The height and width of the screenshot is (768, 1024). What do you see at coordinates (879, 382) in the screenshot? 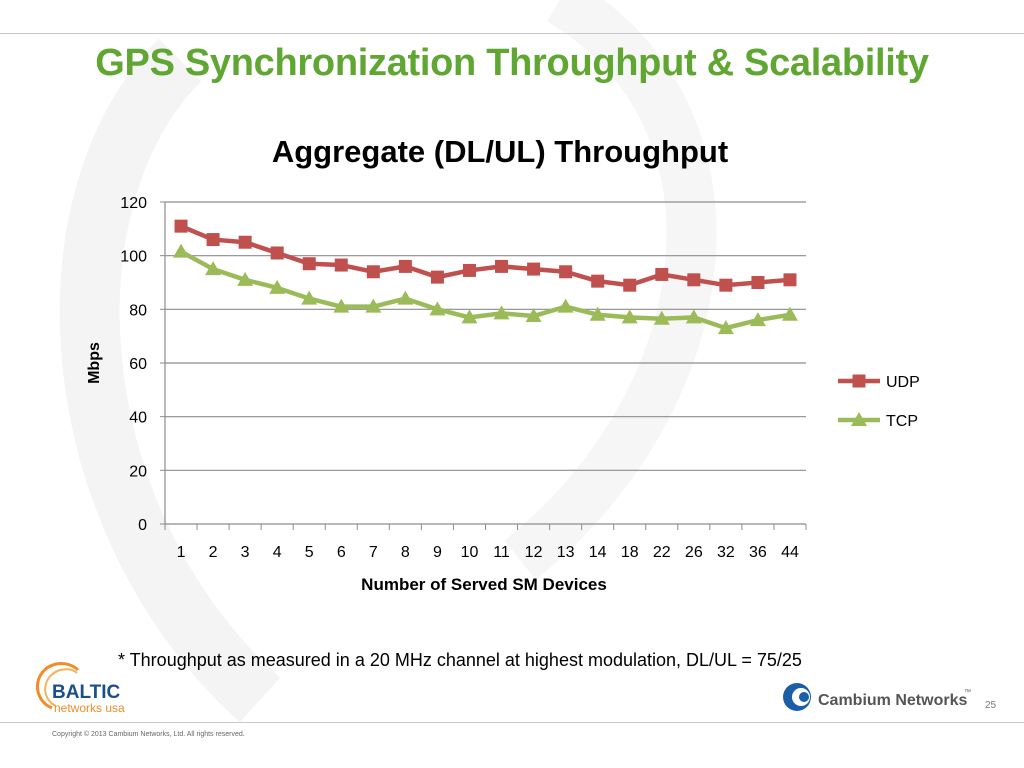
I see `legend-item-udp: UDP` at bounding box center [879, 382].